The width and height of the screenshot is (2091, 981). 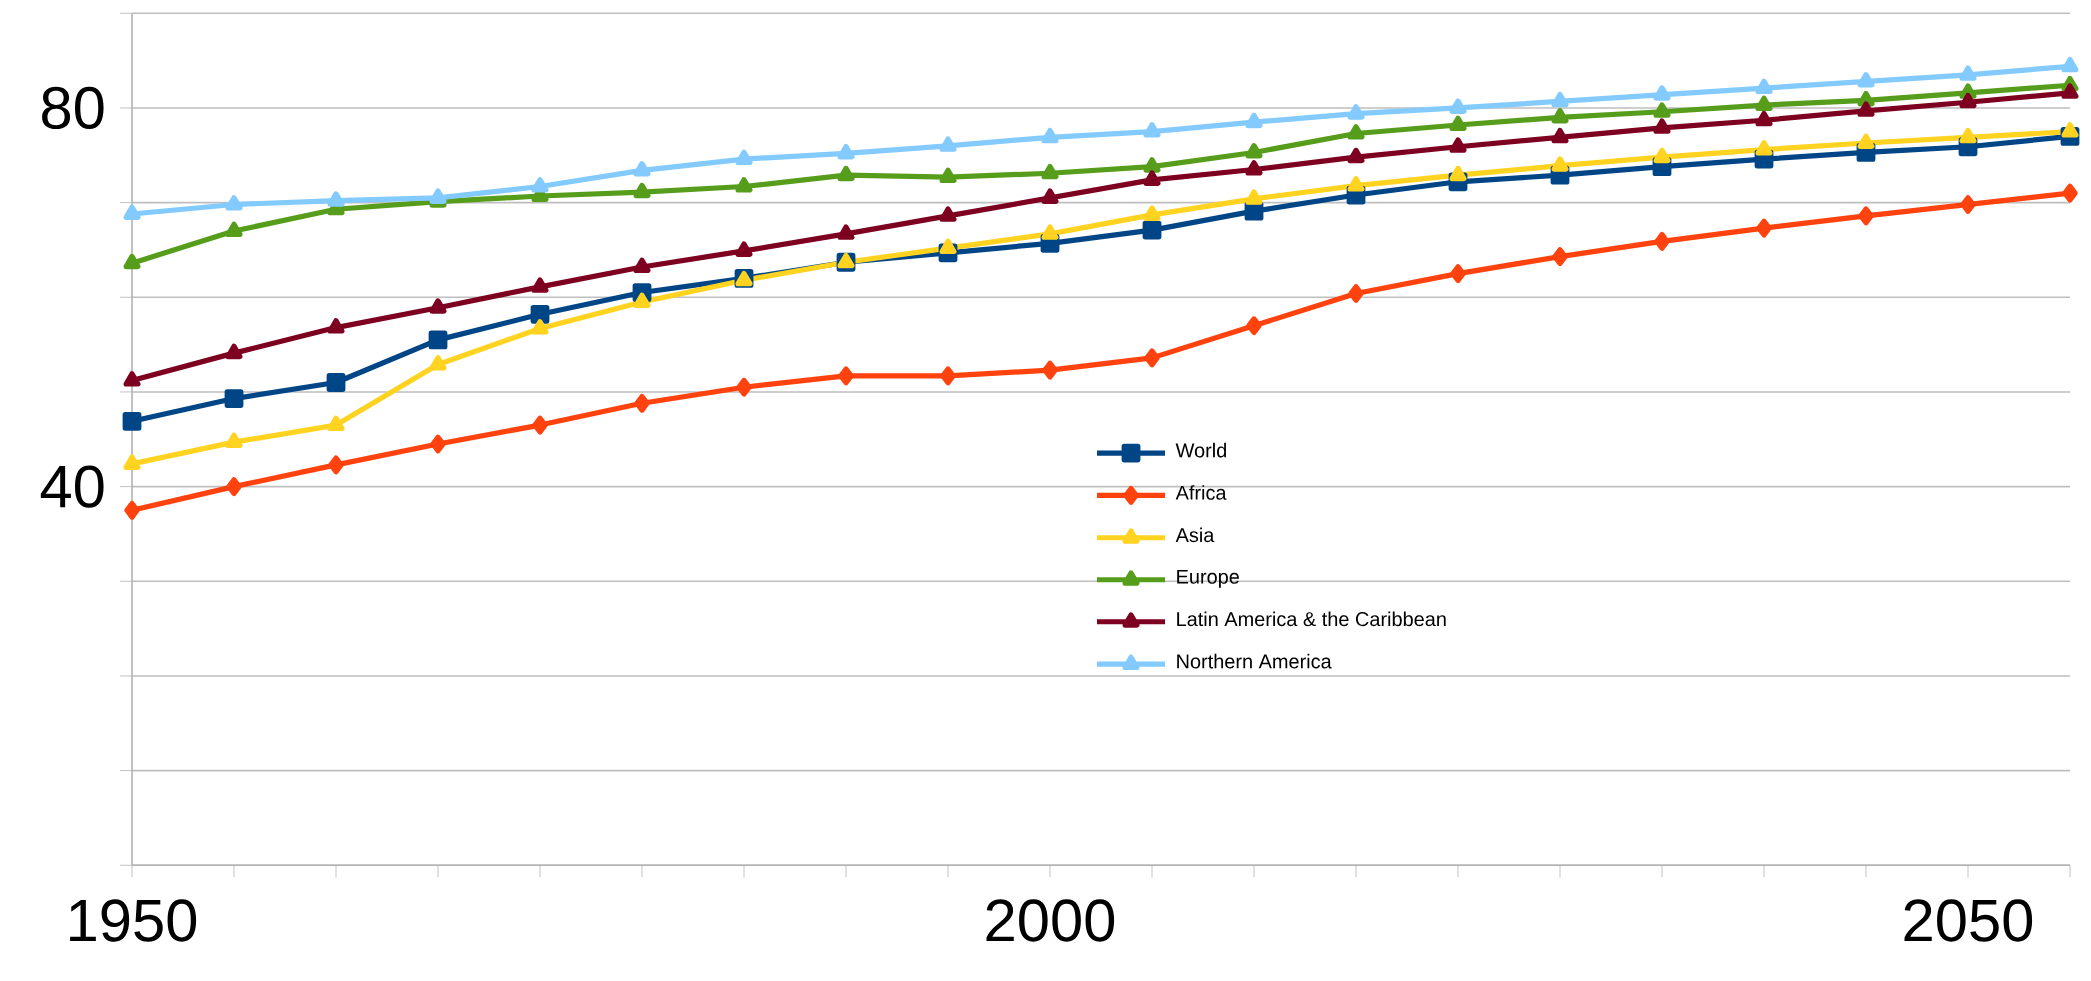 I want to click on x-tick-label: 1950, so click(x=133, y=920).